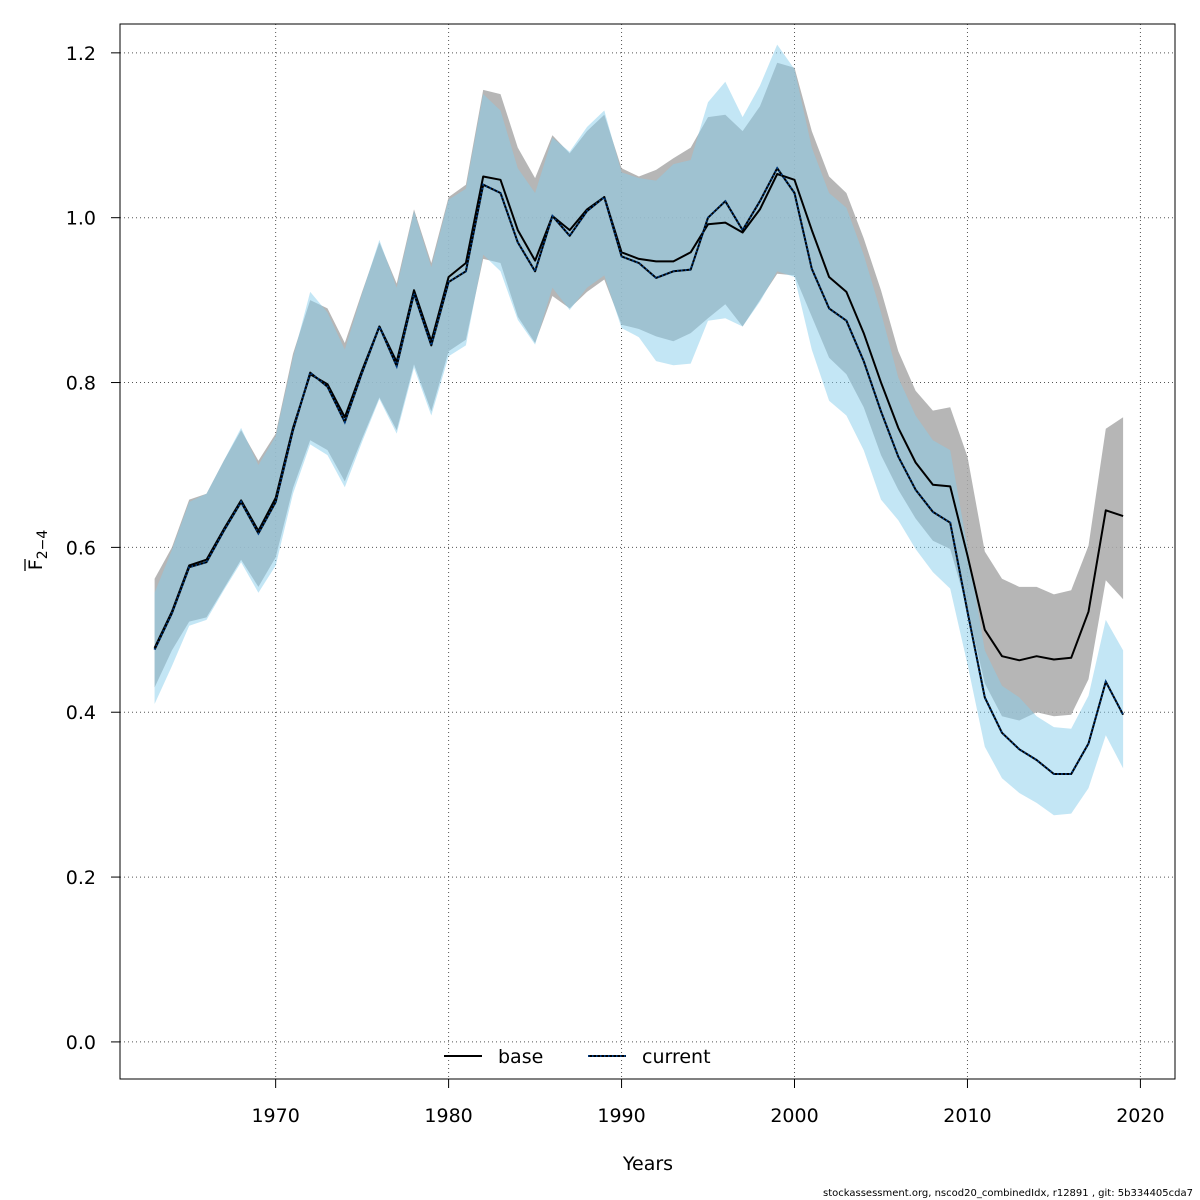  What do you see at coordinates (81, 384) in the screenshot?
I see `y-tick-label: 0.8` at bounding box center [81, 384].